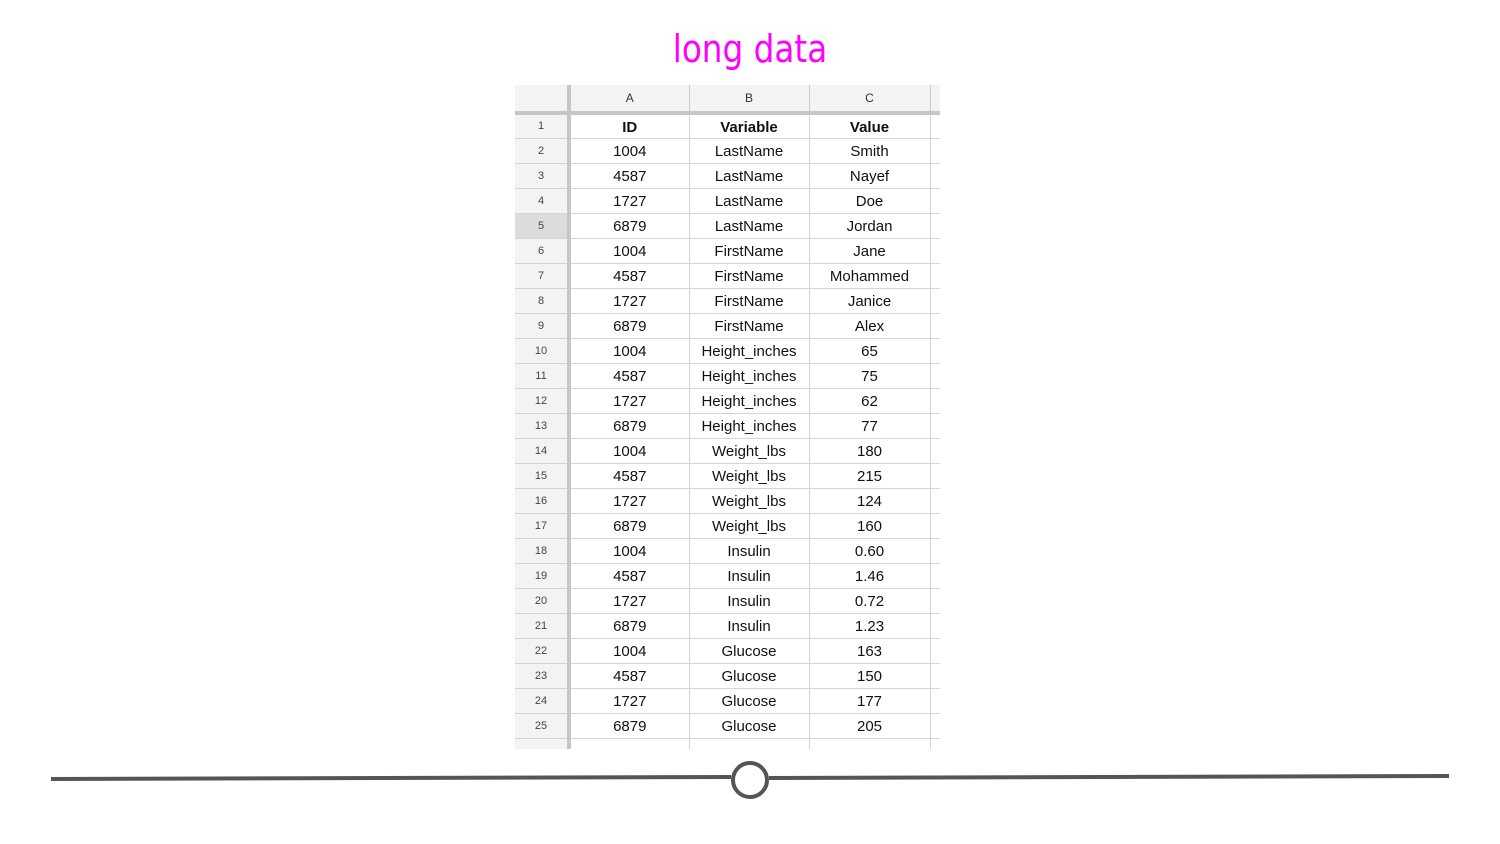 This screenshot has height=844, width=1500. I want to click on table-cell: Janice, so click(870, 301).